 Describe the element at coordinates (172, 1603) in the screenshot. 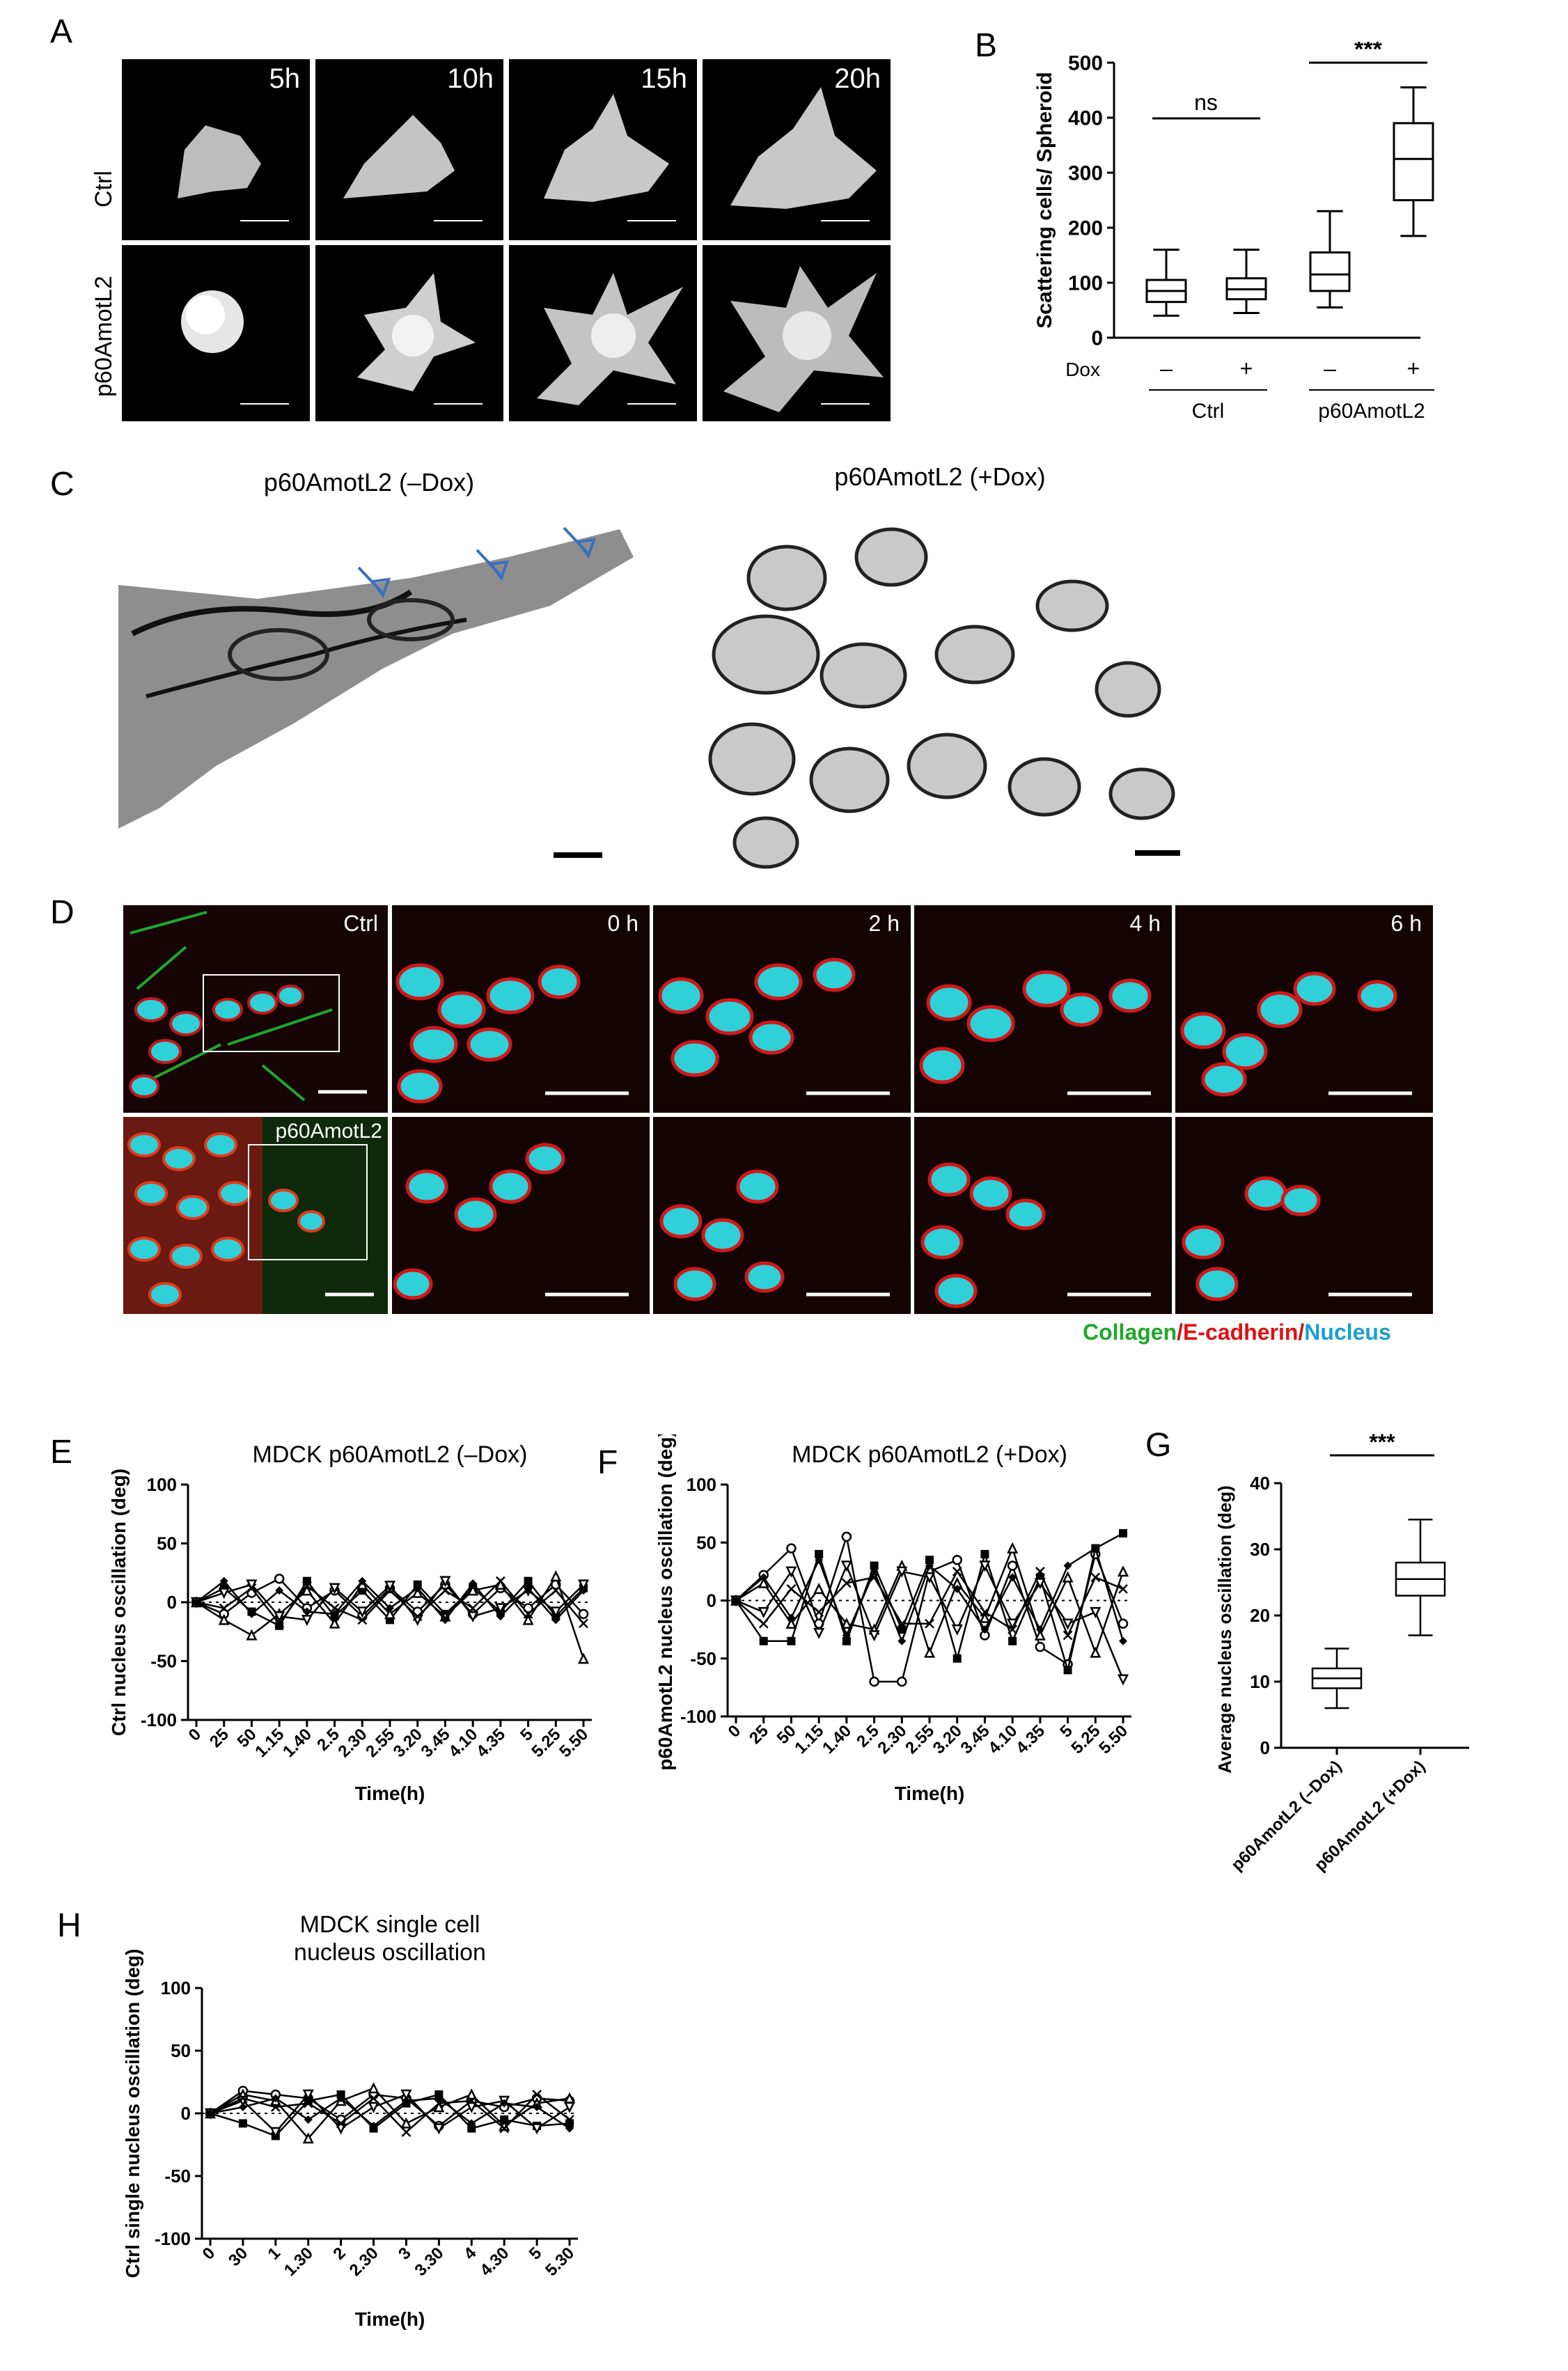

I see `y-tick-label: 0` at that location.